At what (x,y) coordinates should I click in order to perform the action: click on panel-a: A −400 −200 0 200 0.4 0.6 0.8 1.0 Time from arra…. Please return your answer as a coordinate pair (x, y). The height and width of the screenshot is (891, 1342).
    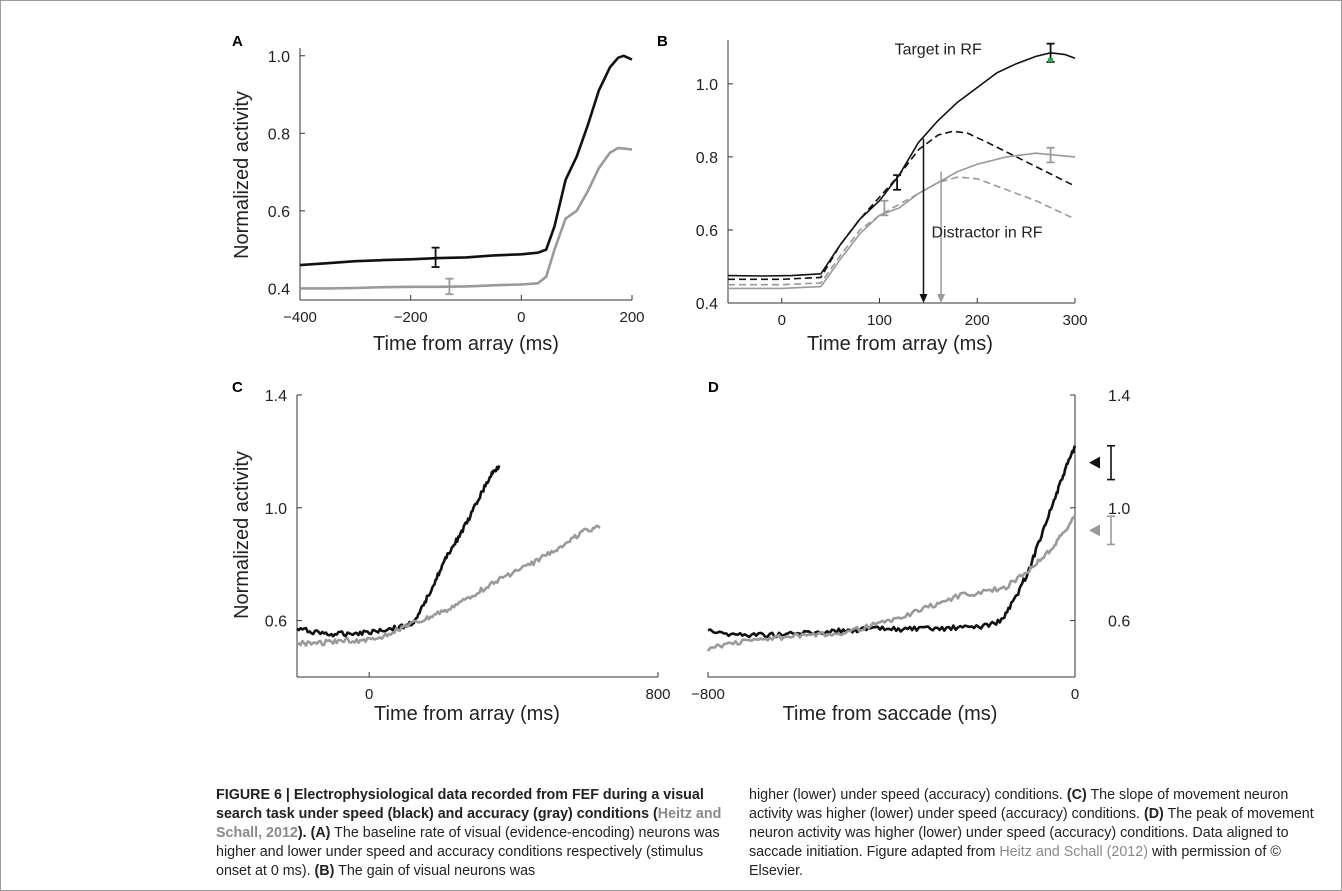
    Looking at the image, I should click on (438, 194).